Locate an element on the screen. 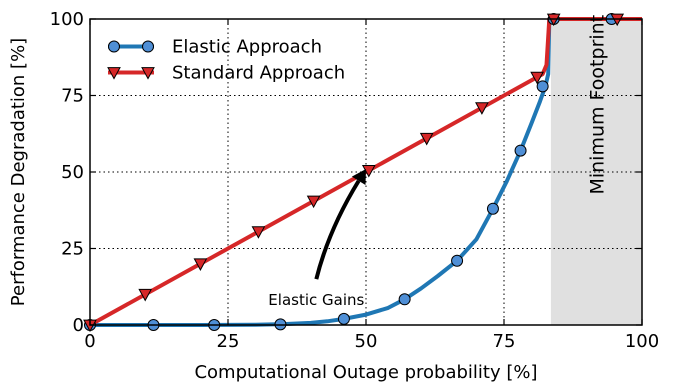 The width and height of the screenshot is (677, 385). x-tick-label: 50 is located at coordinates (366, 341).